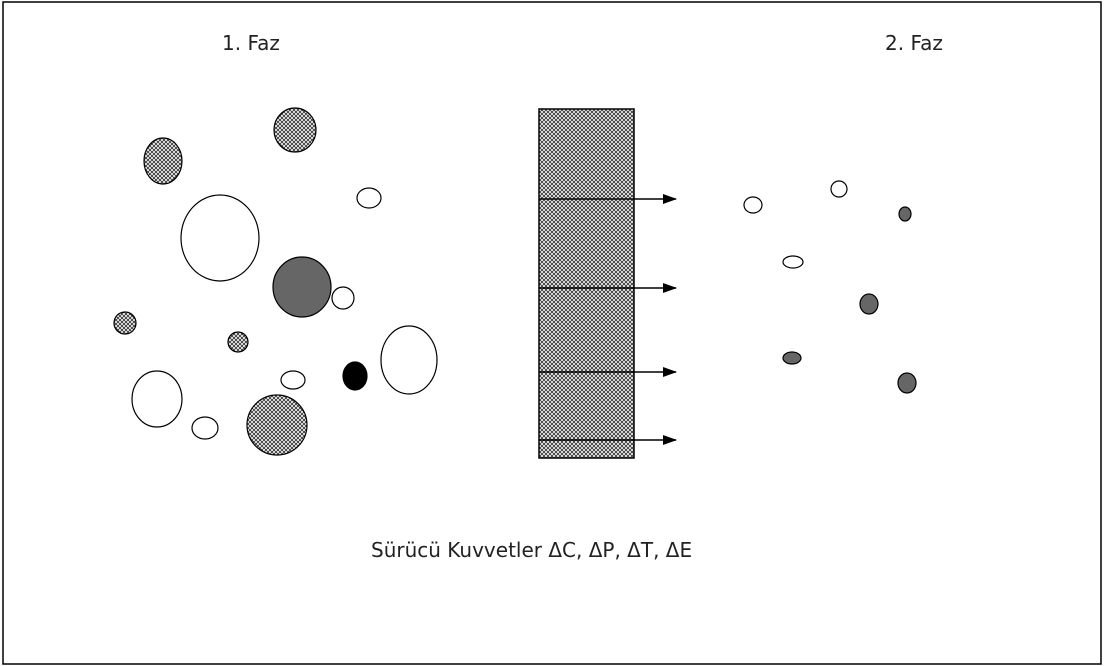 The height and width of the screenshot is (666, 1105). I want to click on flux-arrows, so click(608, 319).